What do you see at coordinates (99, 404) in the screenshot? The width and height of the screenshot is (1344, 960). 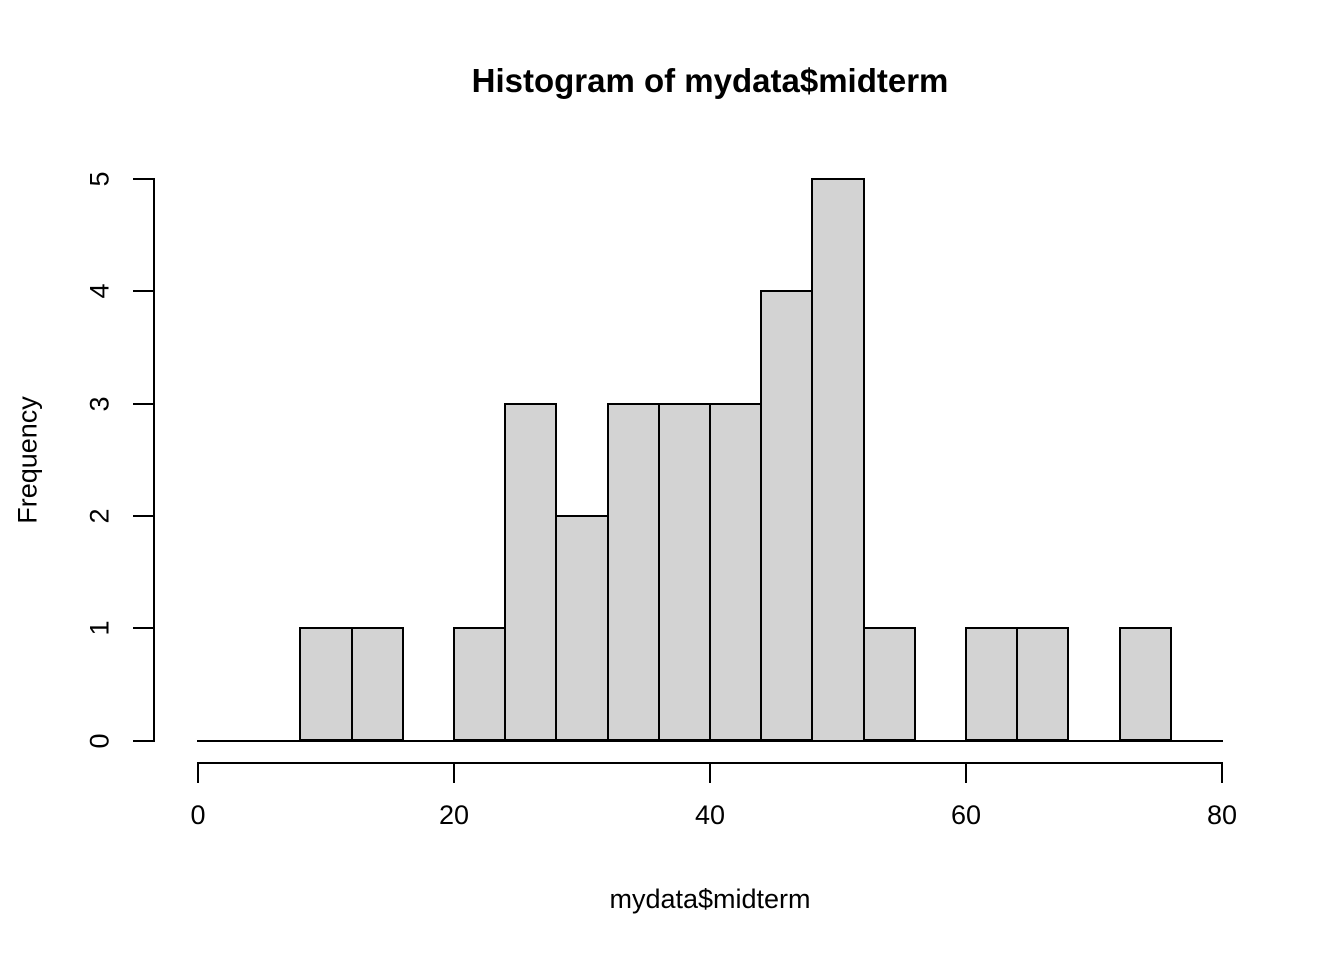 I see `y-tick-label: 3` at bounding box center [99, 404].